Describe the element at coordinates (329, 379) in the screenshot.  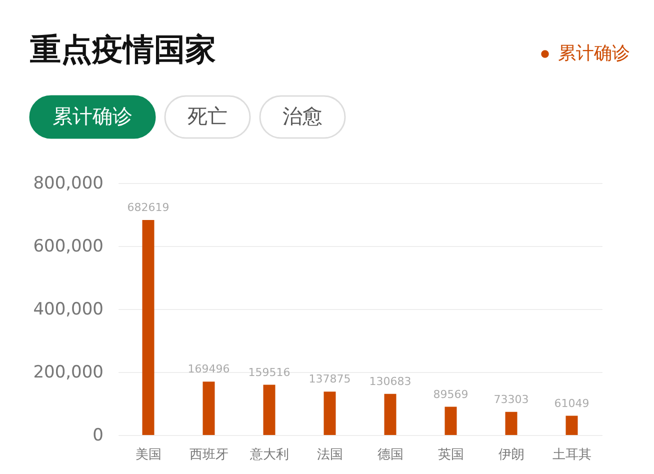
I see `data-label: 137875` at that location.